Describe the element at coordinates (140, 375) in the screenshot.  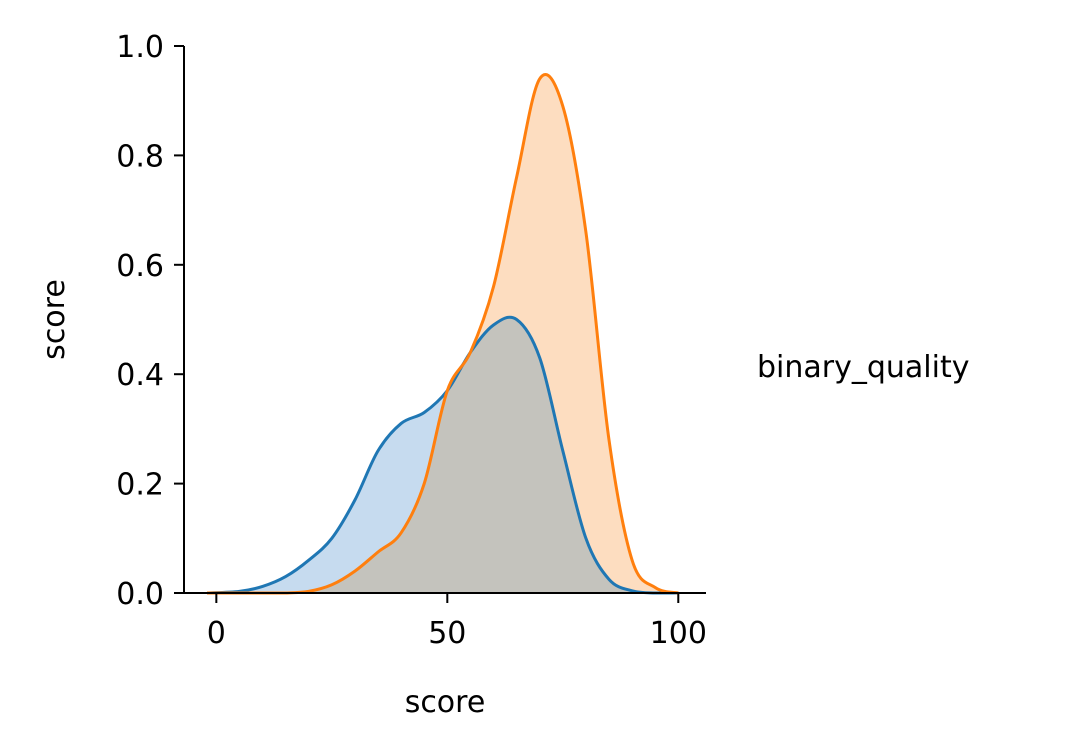
I see `y-tick-label: 0.4` at that location.